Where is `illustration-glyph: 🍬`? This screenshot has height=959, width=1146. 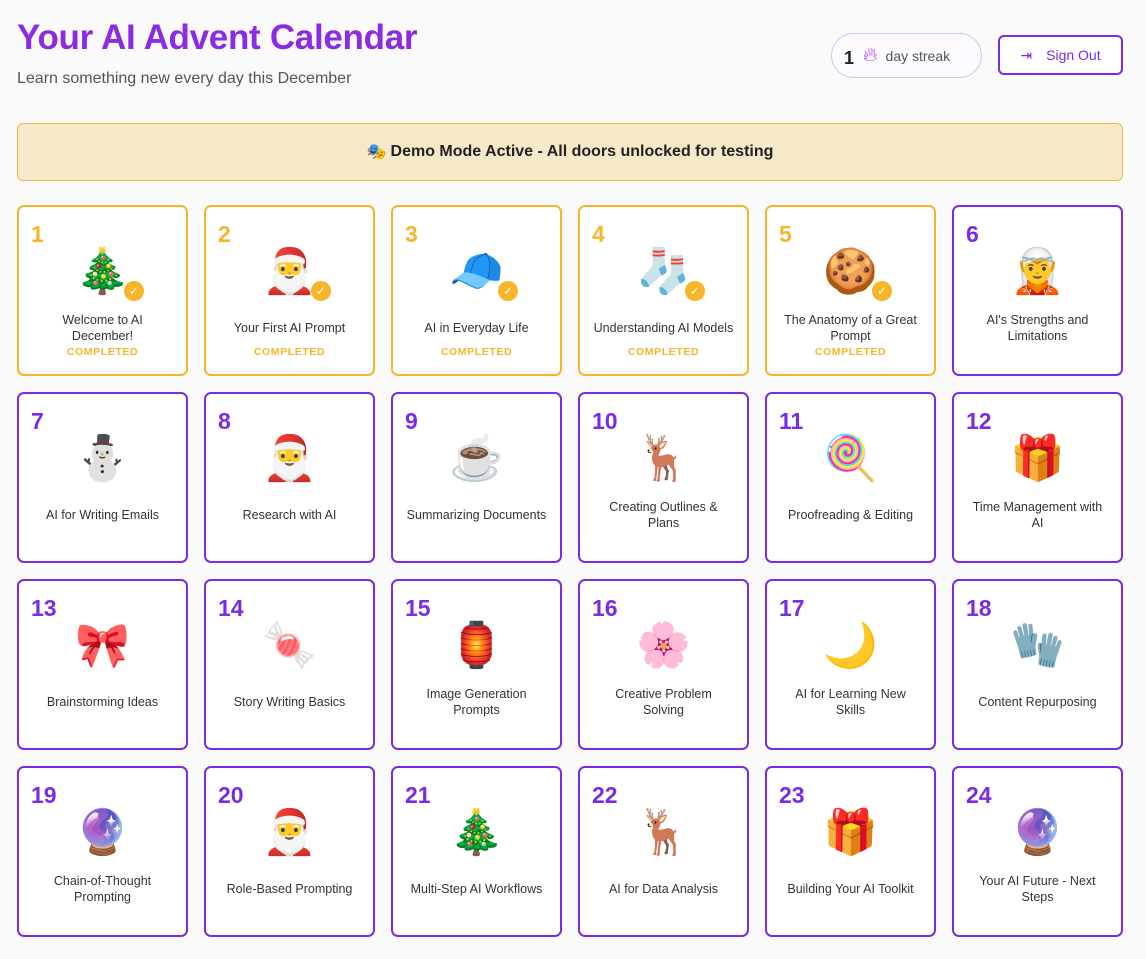 illustration-glyph: 🍬 is located at coordinates (289, 645).